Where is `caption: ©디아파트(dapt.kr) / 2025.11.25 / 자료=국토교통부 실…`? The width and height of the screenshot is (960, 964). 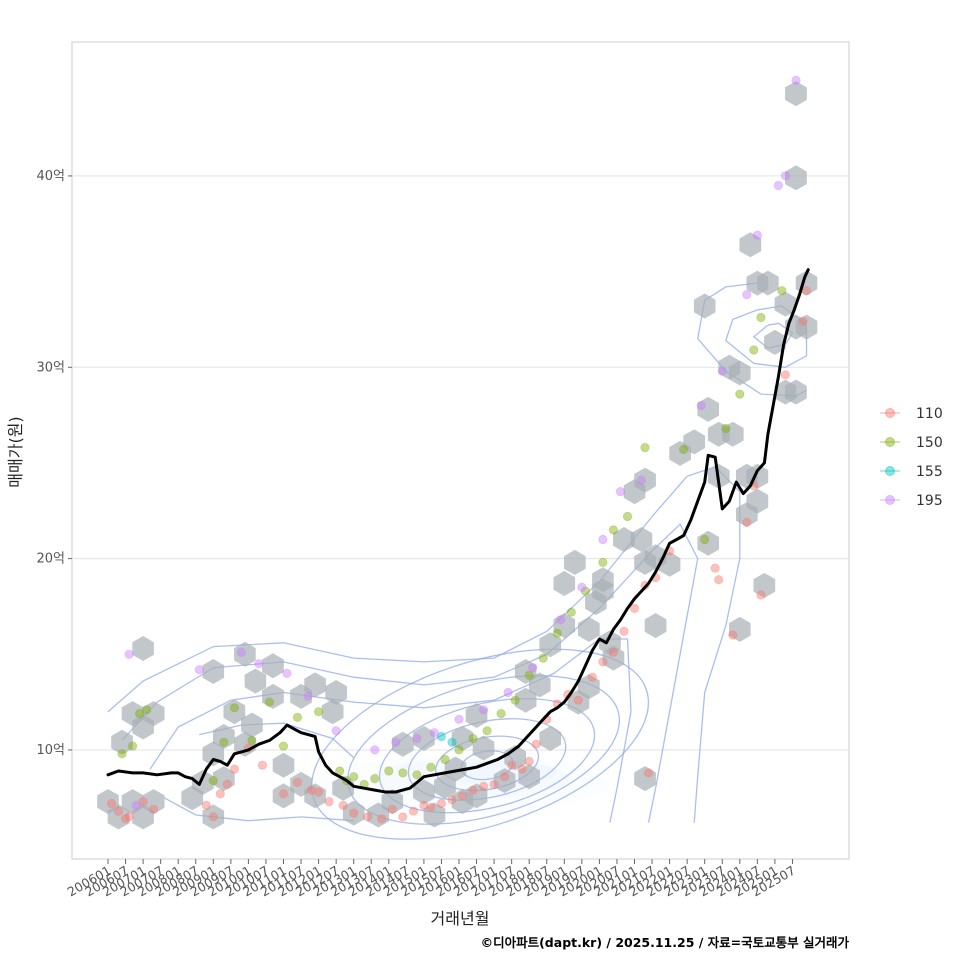 caption: ©디아파트(dapt.kr) / 2025.11.25 / 자료=국토교통부 실… is located at coordinates (665, 942).